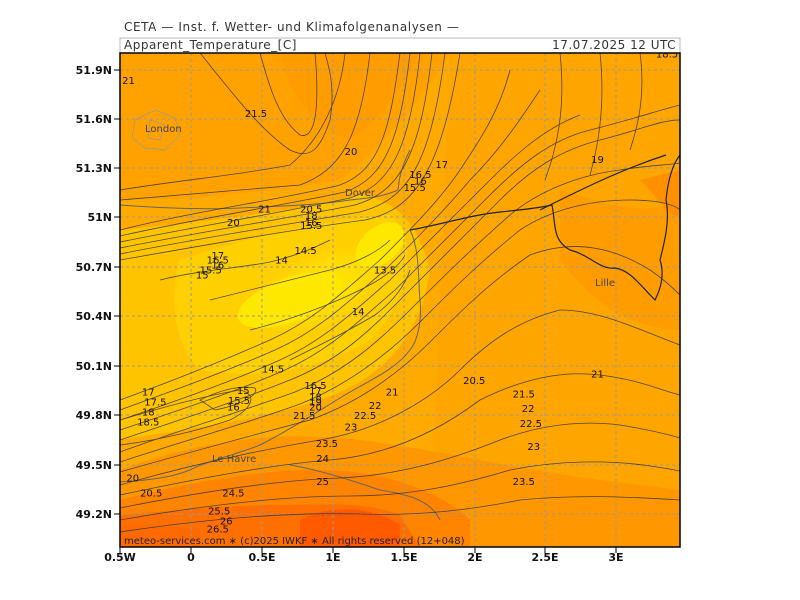  Describe the element at coordinates (544, 228) in the screenshot. I see `border-fr-be` at that location.